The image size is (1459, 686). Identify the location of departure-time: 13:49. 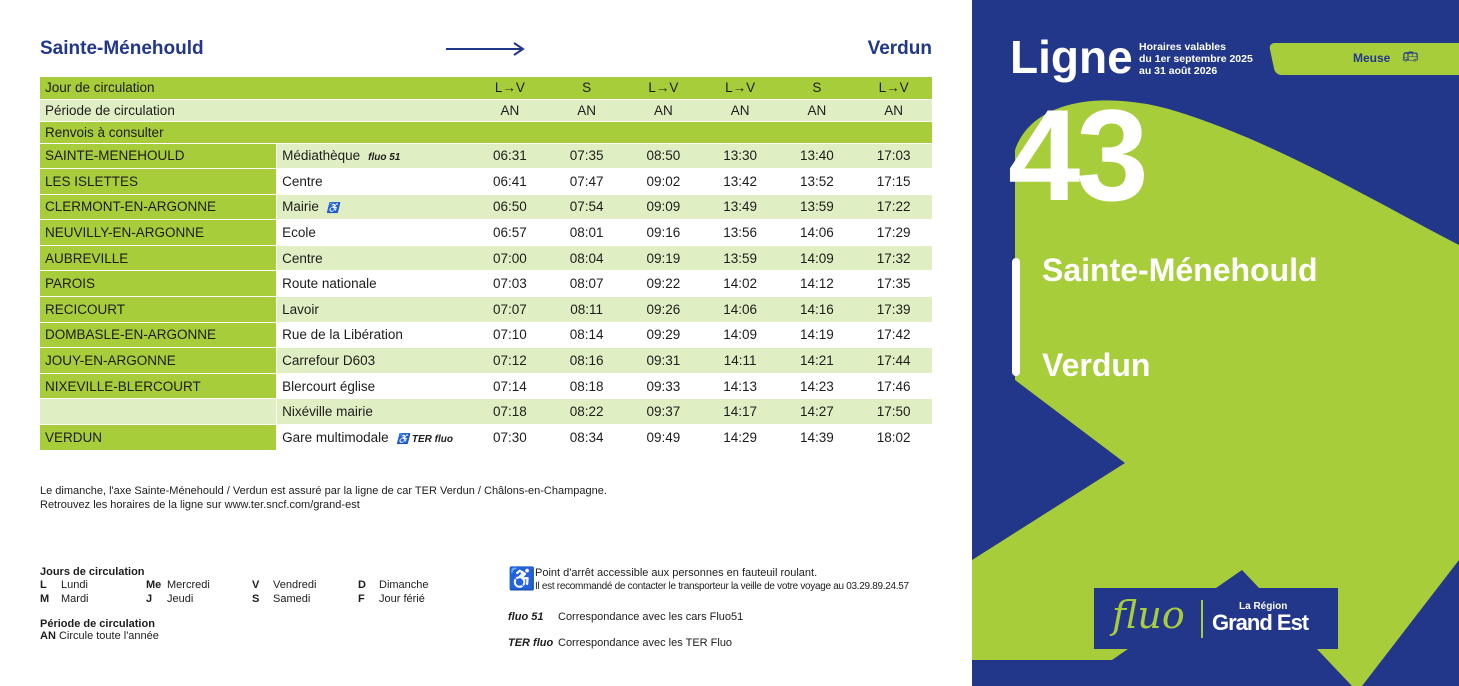
(740, 207).